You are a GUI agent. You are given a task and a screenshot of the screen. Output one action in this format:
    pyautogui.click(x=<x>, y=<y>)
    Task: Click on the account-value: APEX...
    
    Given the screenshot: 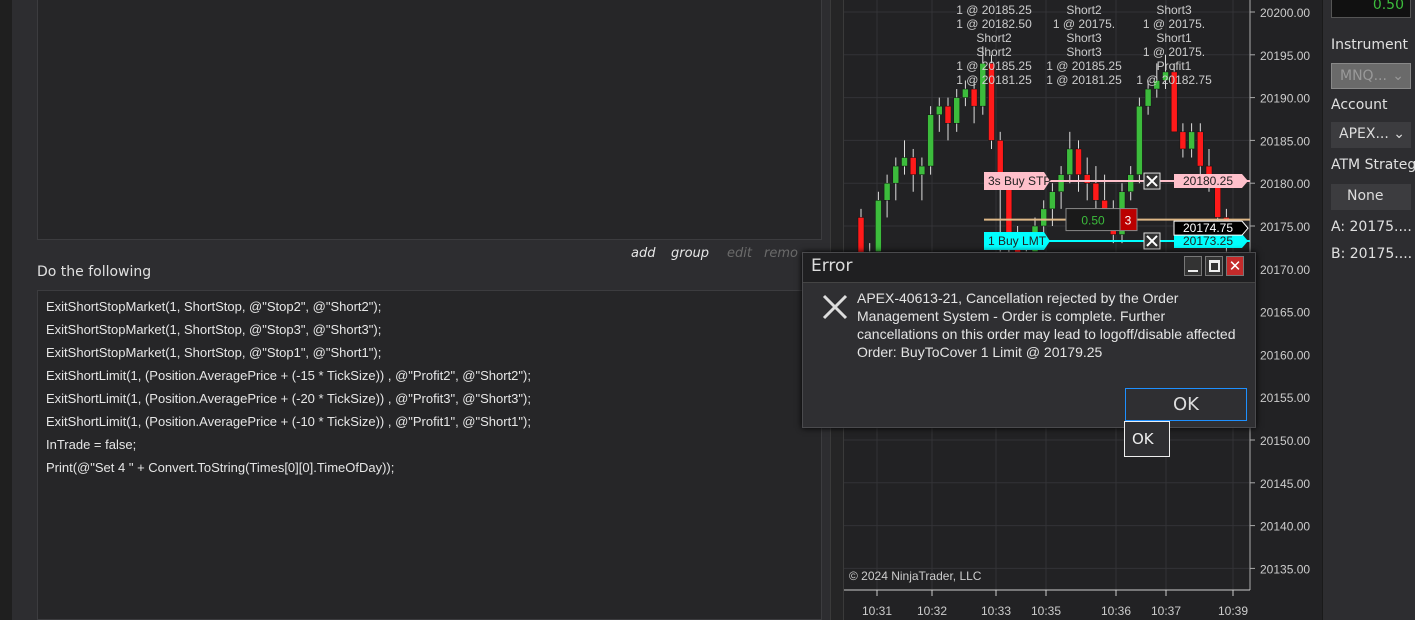 What is the action you would take?
    pyautogui.click(x=1364, y=134)
    